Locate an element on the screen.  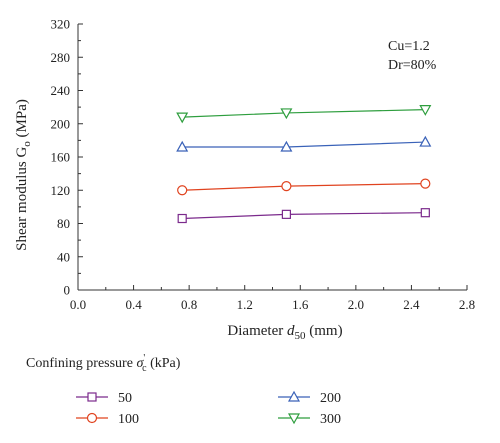
legend-item-200: 200 is located at coordinates (309, 398).